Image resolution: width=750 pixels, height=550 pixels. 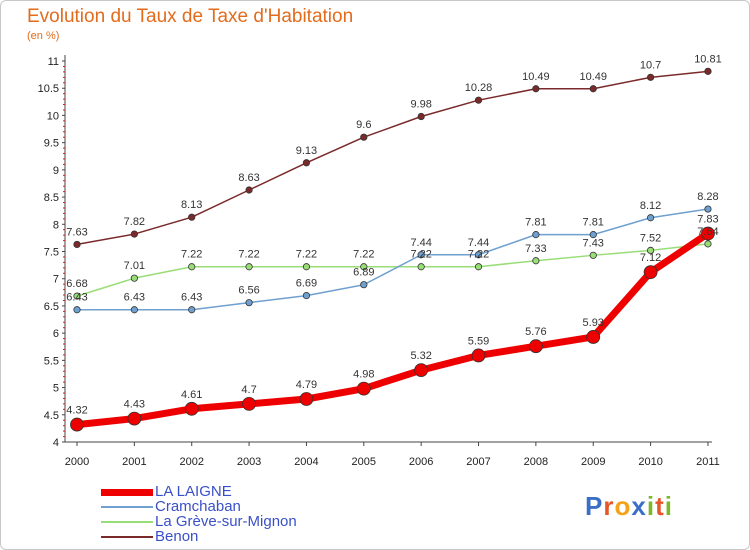 I want to click on data-label: 4.7, so click(x=248, y=390).